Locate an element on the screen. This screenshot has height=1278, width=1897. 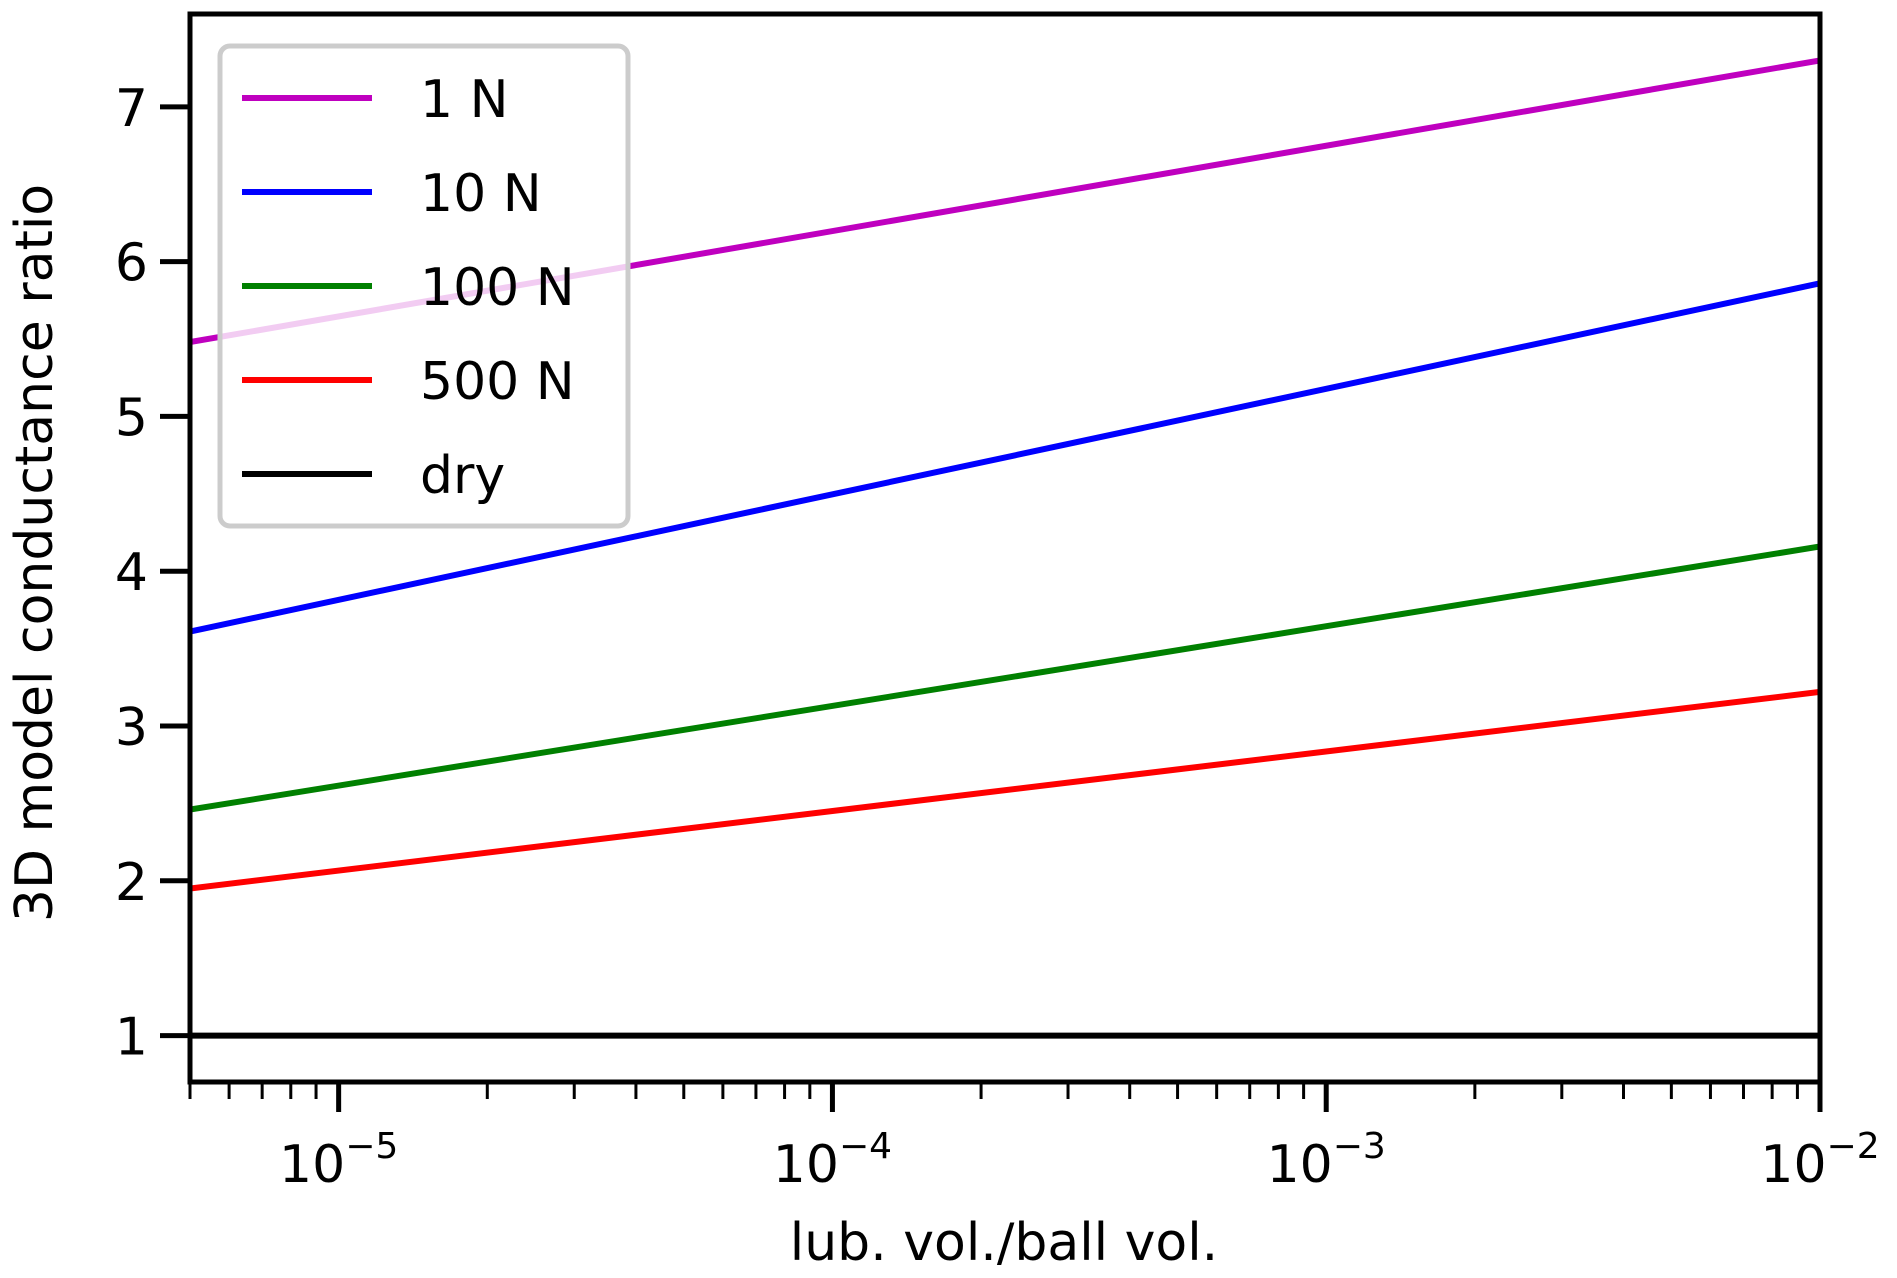
x-tick-label: 10⁻² is located at coordinates (1819, 1160).